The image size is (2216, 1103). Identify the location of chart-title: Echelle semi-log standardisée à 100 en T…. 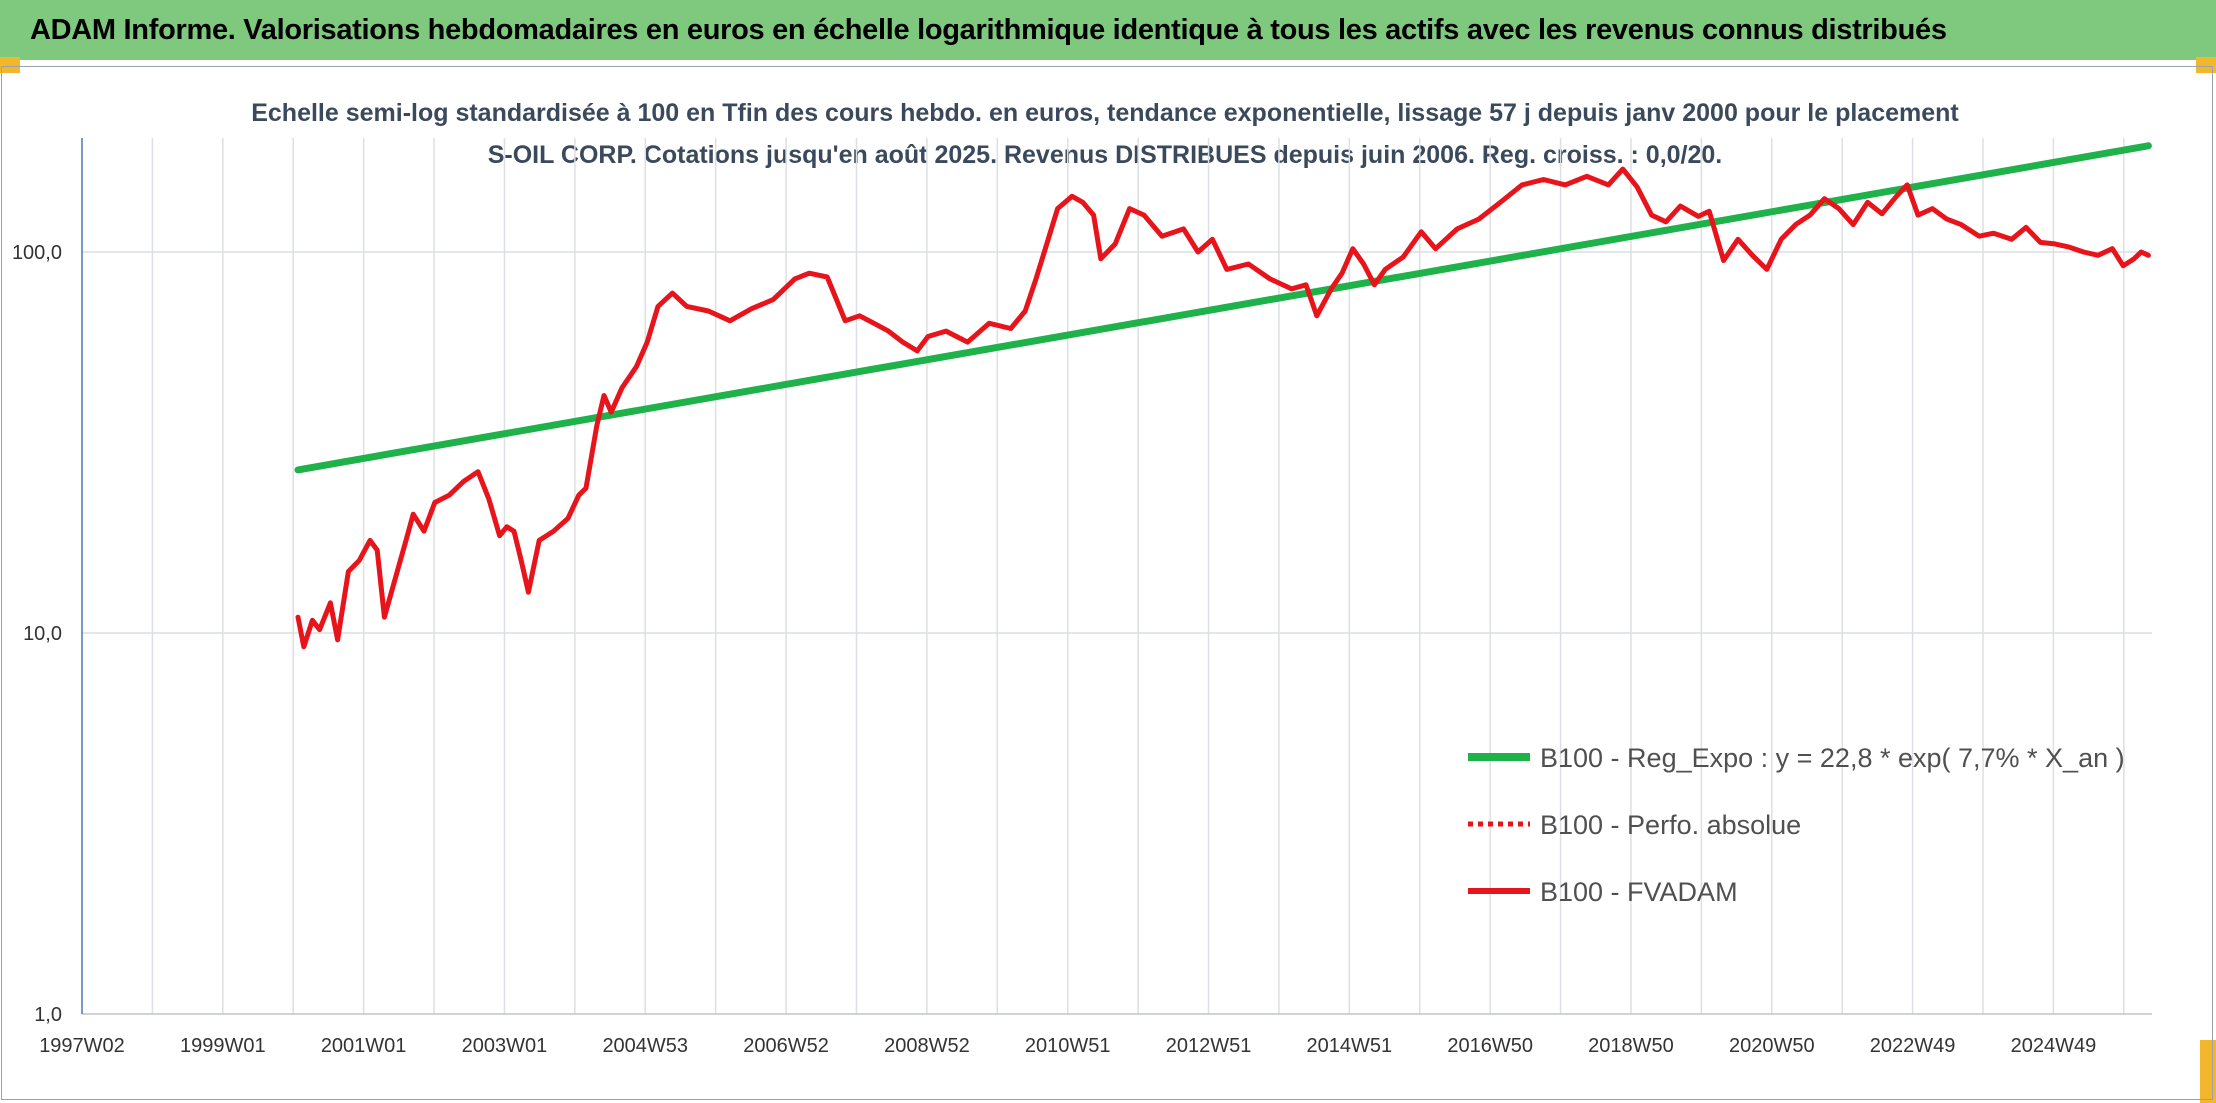
(1105, 134).